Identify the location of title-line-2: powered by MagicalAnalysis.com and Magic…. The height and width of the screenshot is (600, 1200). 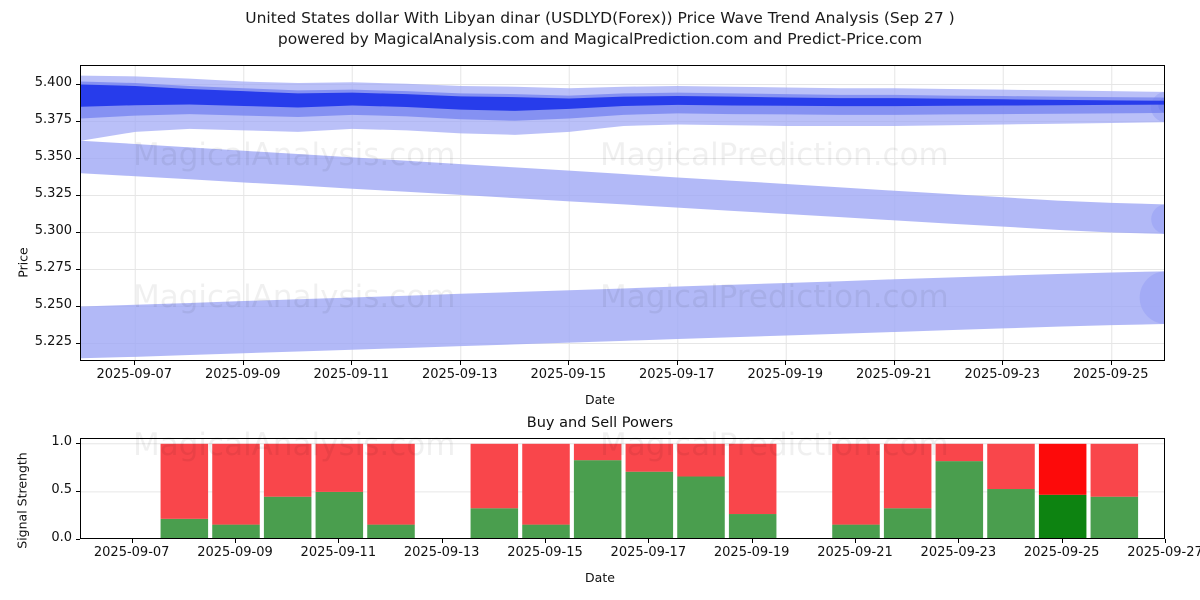
(600, 39).